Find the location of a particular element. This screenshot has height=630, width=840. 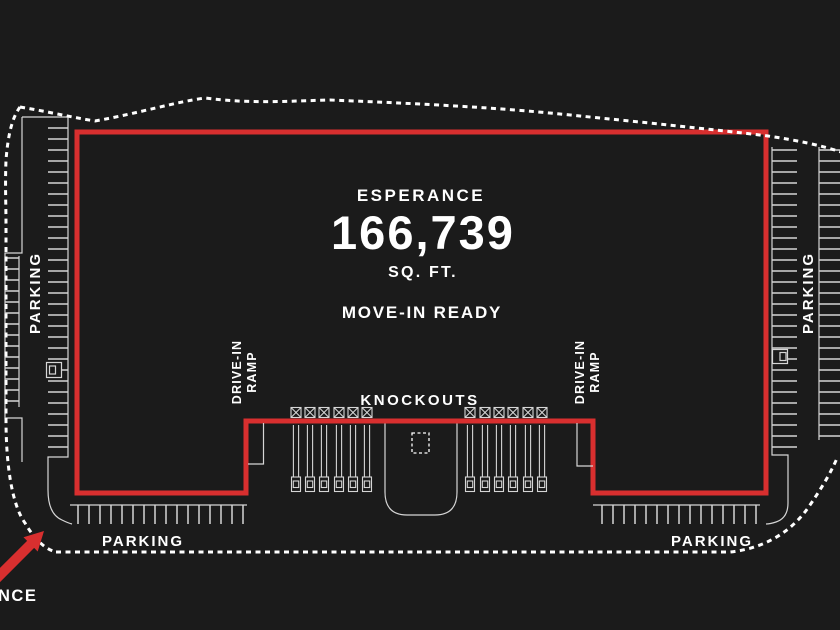

drive-in-ramps is located at coordinates (420, 445).